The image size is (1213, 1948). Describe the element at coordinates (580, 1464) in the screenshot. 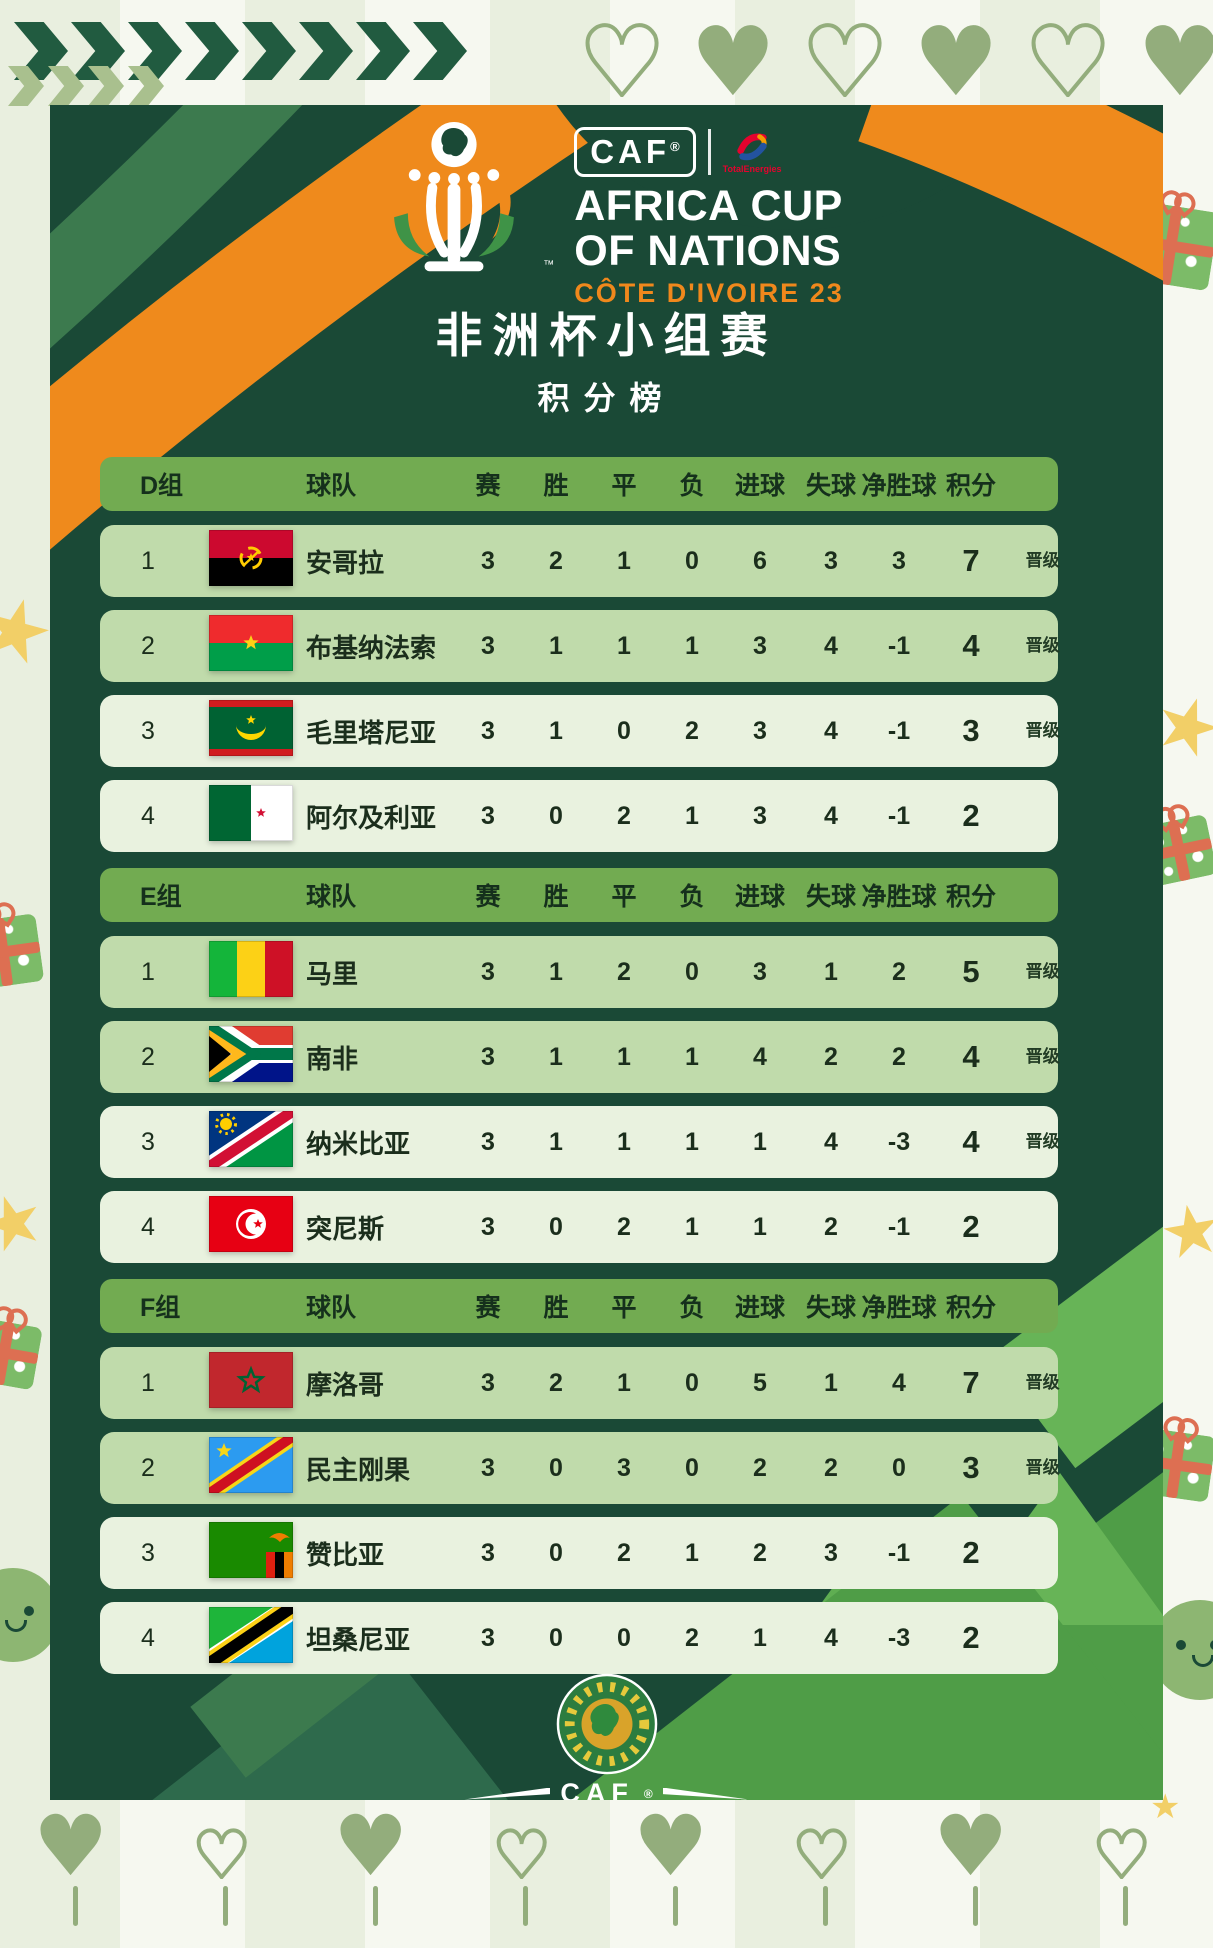

I see `table-row: 2 民主刚果 3 0 3 0 2 2 0 3 晋级` at that location.